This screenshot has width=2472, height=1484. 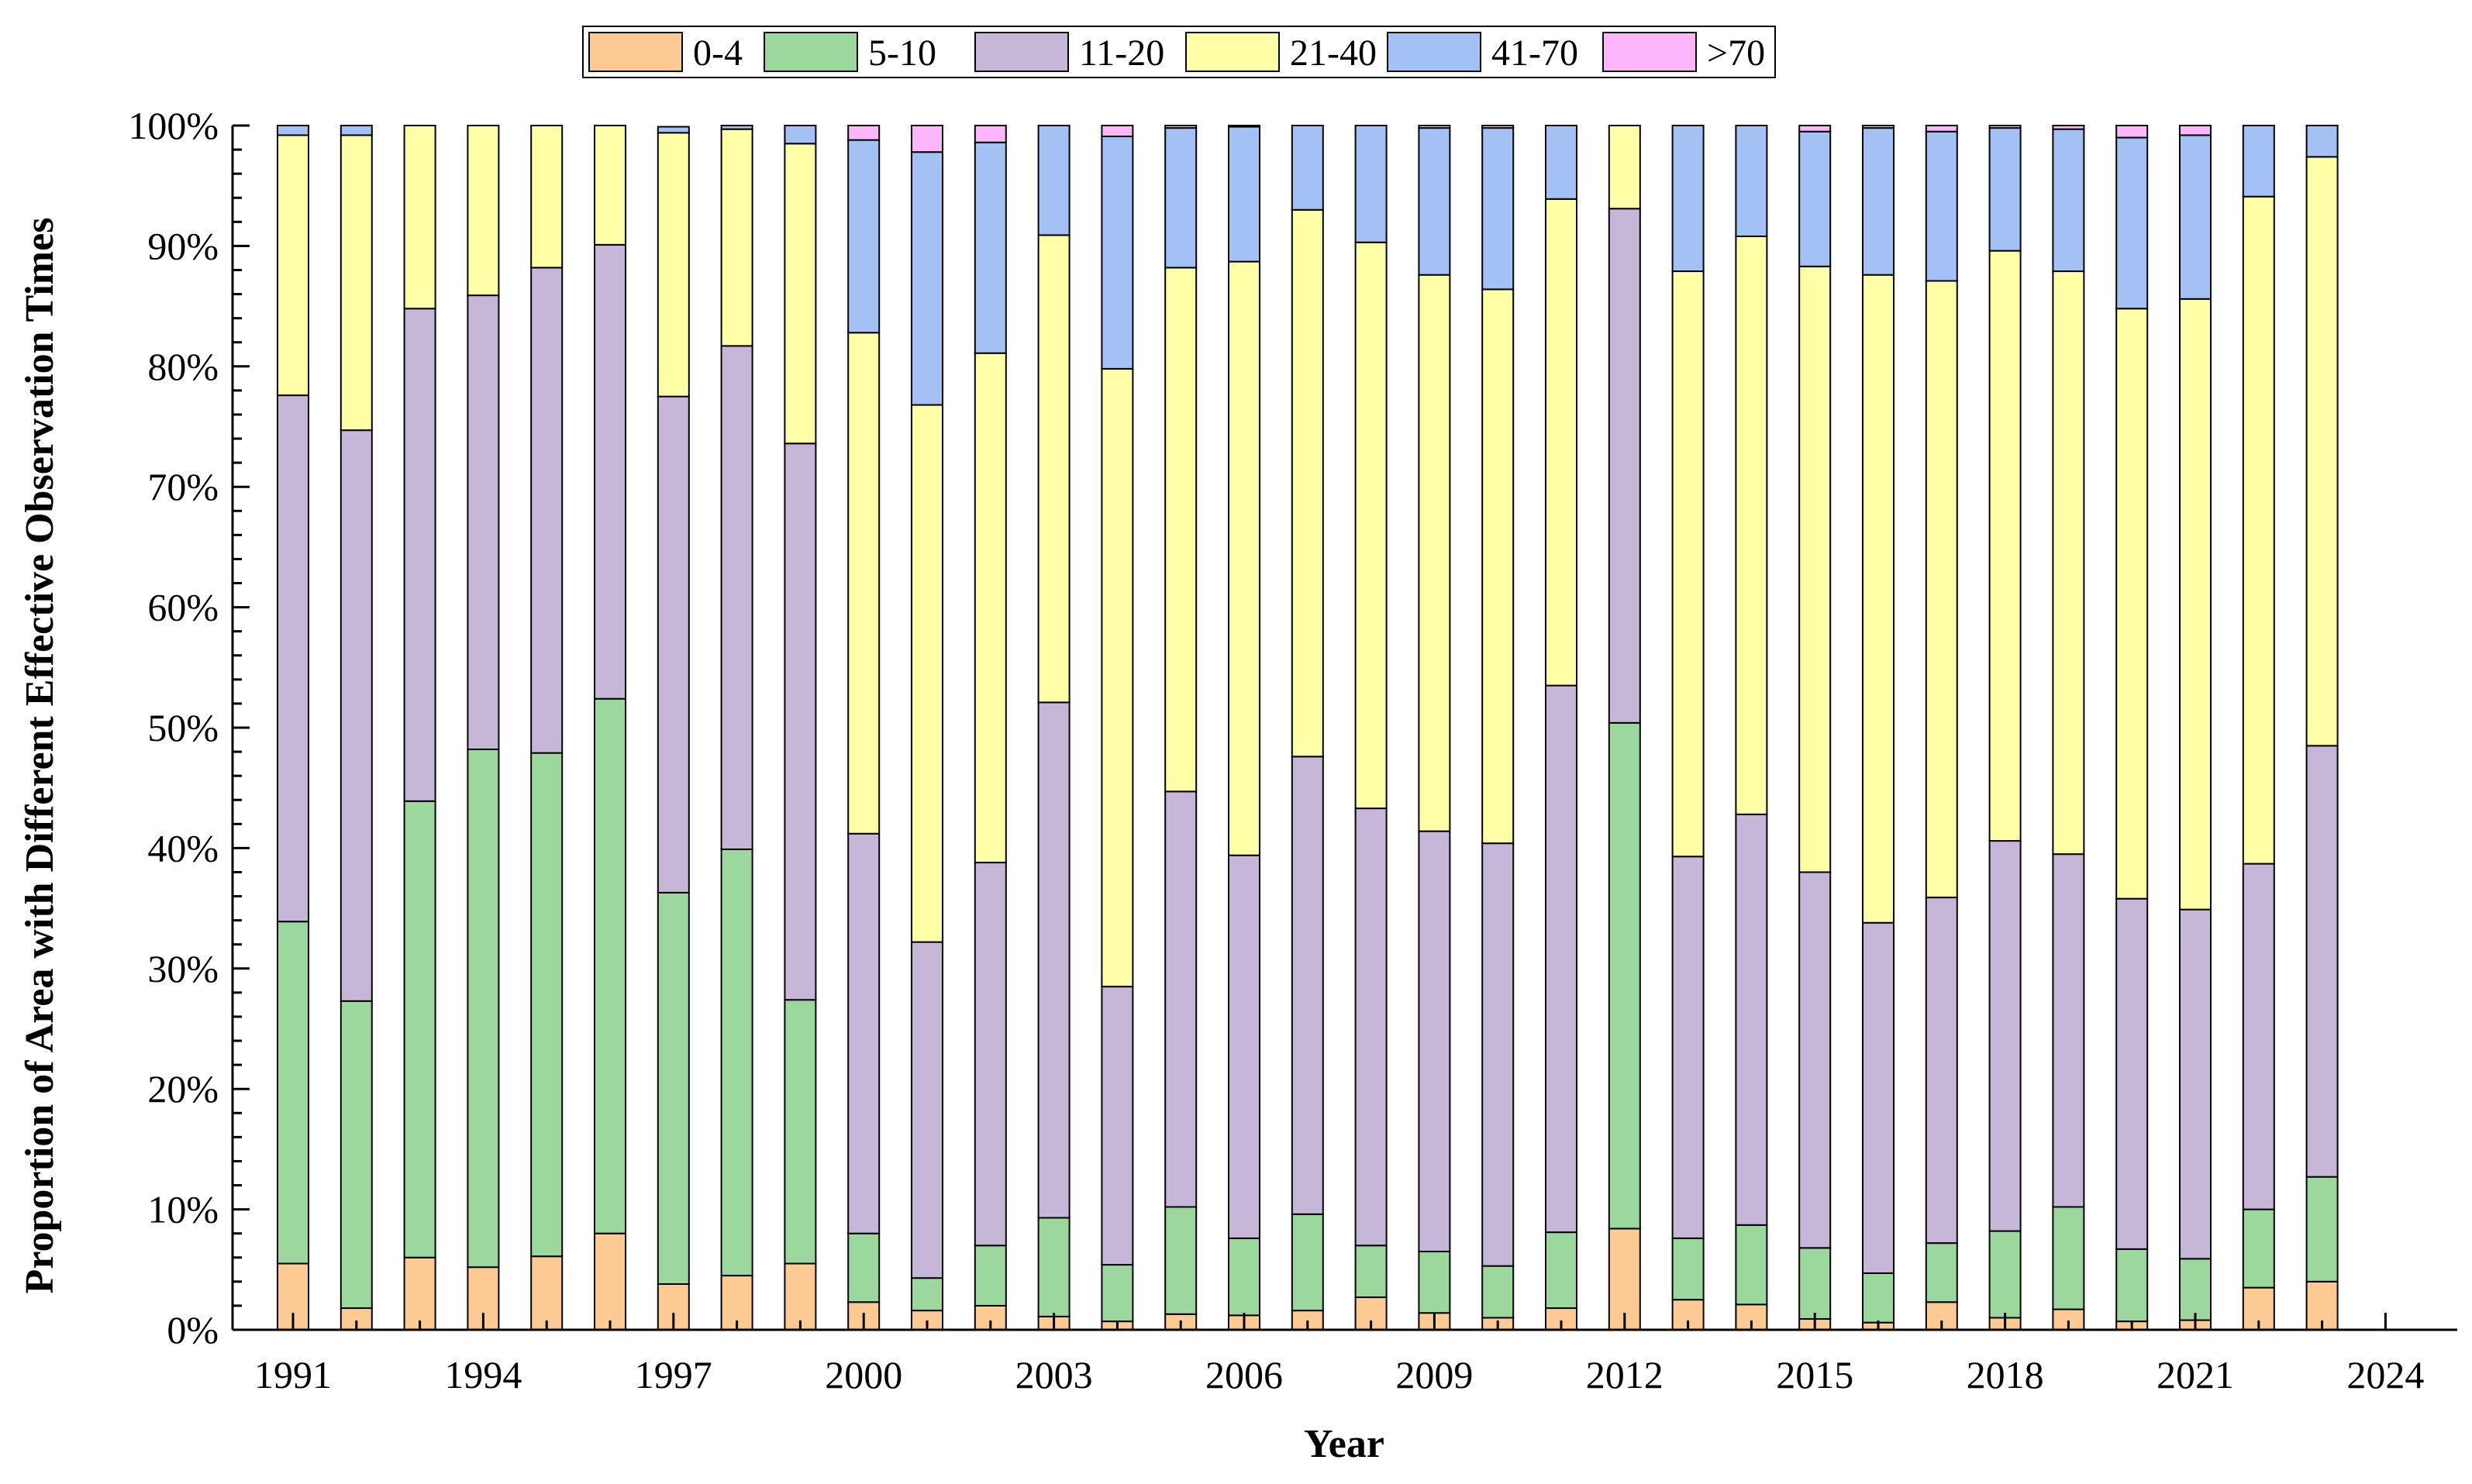 I want to click on x-tick-label: 2003, so click(x=1054, y=1374).